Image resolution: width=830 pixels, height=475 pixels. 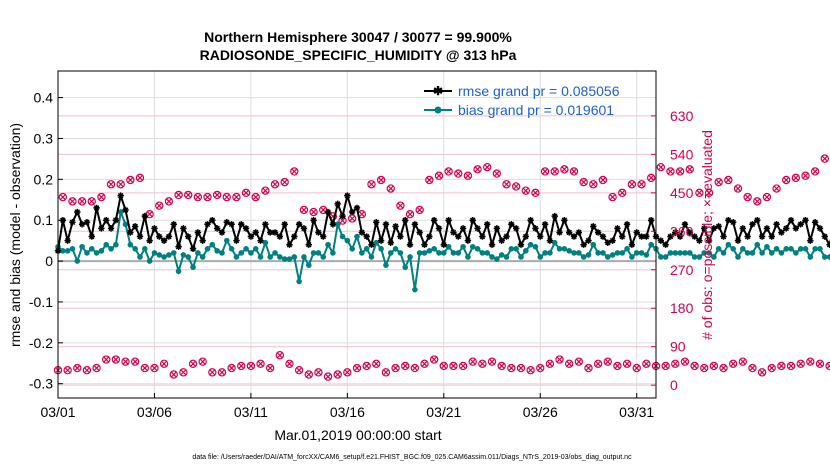 What do you see at coordinates (443, 412) in the screenshot?
I see `x-tick-label: 03/21` at bounding box center [443, 412].